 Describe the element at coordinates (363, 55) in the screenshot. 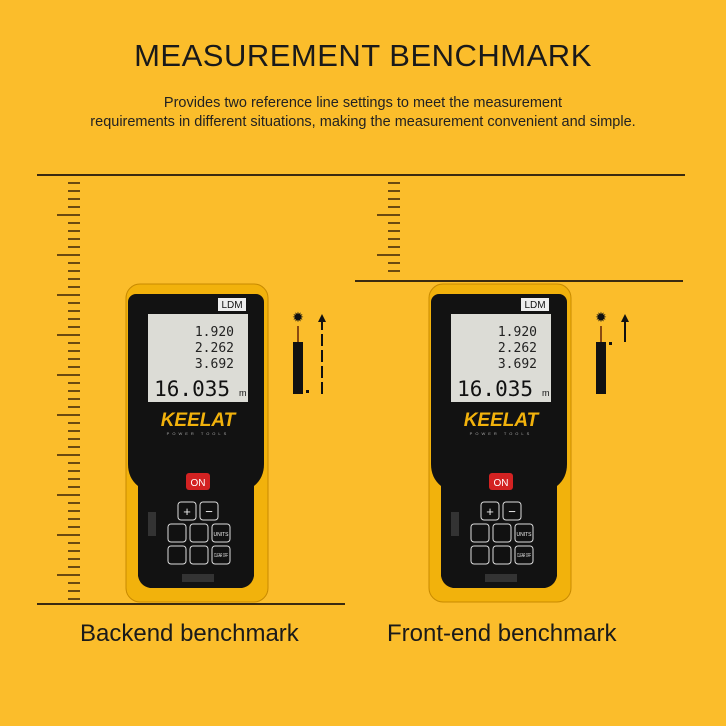

I see `page-title: MEASUREMENT BENCHMARK` at that location.